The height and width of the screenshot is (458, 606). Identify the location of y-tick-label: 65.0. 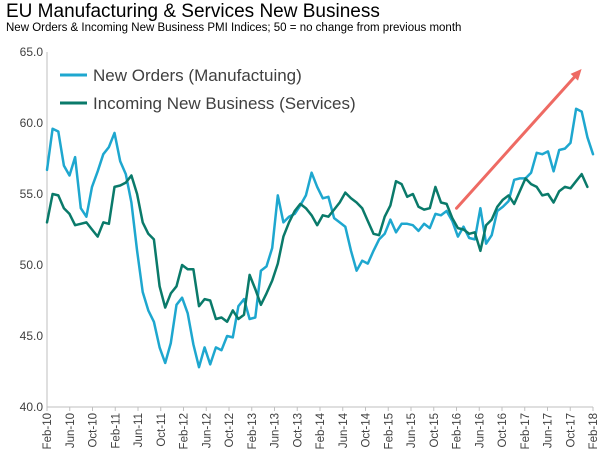
(32, 52).